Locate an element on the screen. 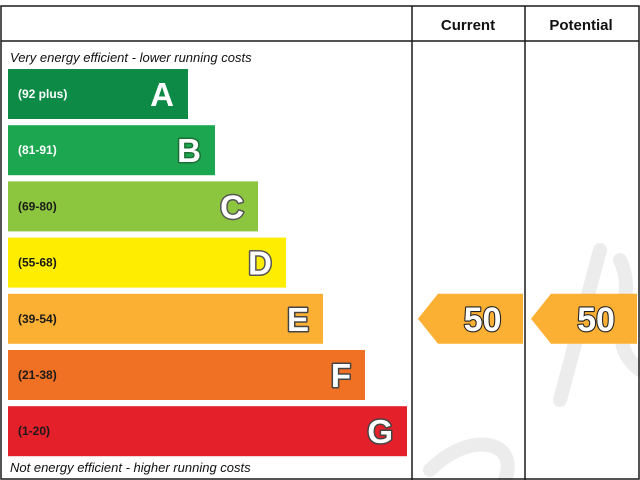  band-range-label: (92 plus) is located at coordinates (42, 94).